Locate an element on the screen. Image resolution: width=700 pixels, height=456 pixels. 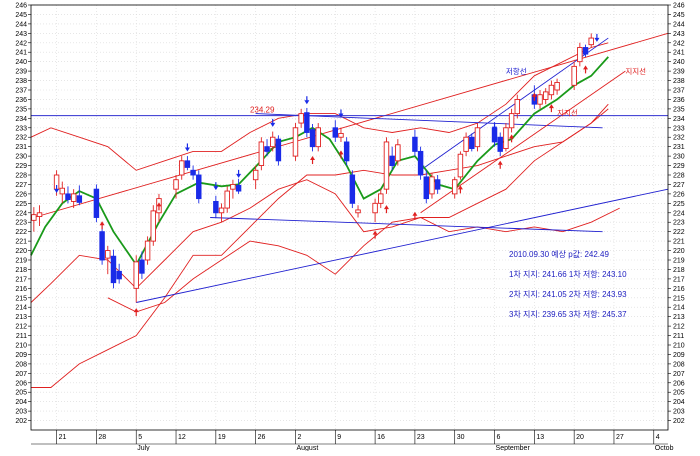
y-tick-label-left: 237 is located at coordinates (21, 91).